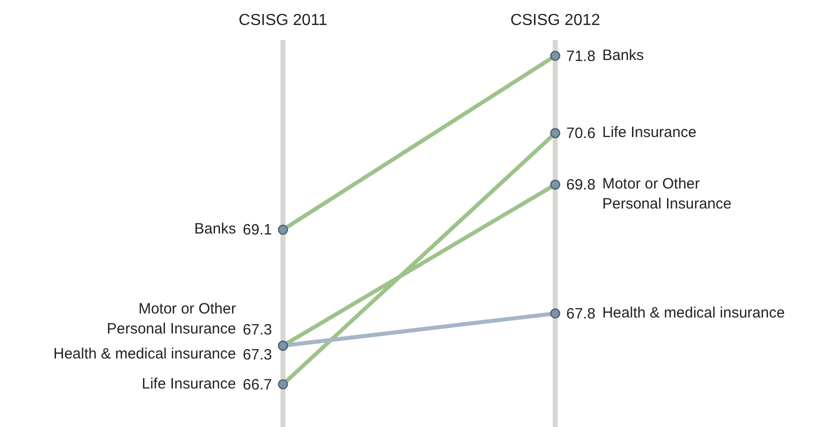  What do you see at coordinates (283, 20) in the screenshot?
I see `x-tick-label: CSISG 2011` at bounding box center [283, 20].